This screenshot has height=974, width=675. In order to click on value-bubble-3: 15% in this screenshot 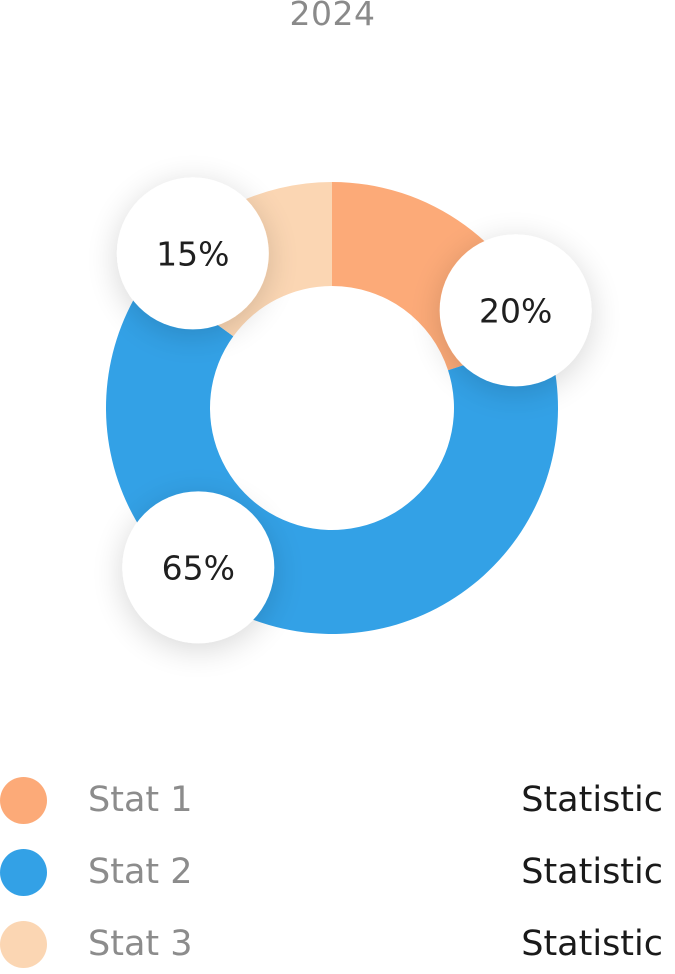, I will do `click(192, 253)`.